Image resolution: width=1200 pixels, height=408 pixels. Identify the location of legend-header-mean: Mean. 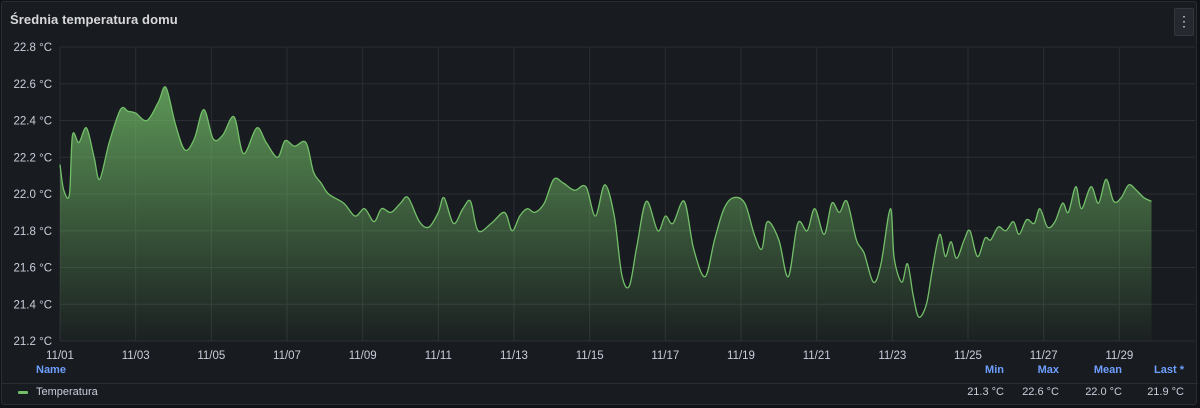
(1107, 370).